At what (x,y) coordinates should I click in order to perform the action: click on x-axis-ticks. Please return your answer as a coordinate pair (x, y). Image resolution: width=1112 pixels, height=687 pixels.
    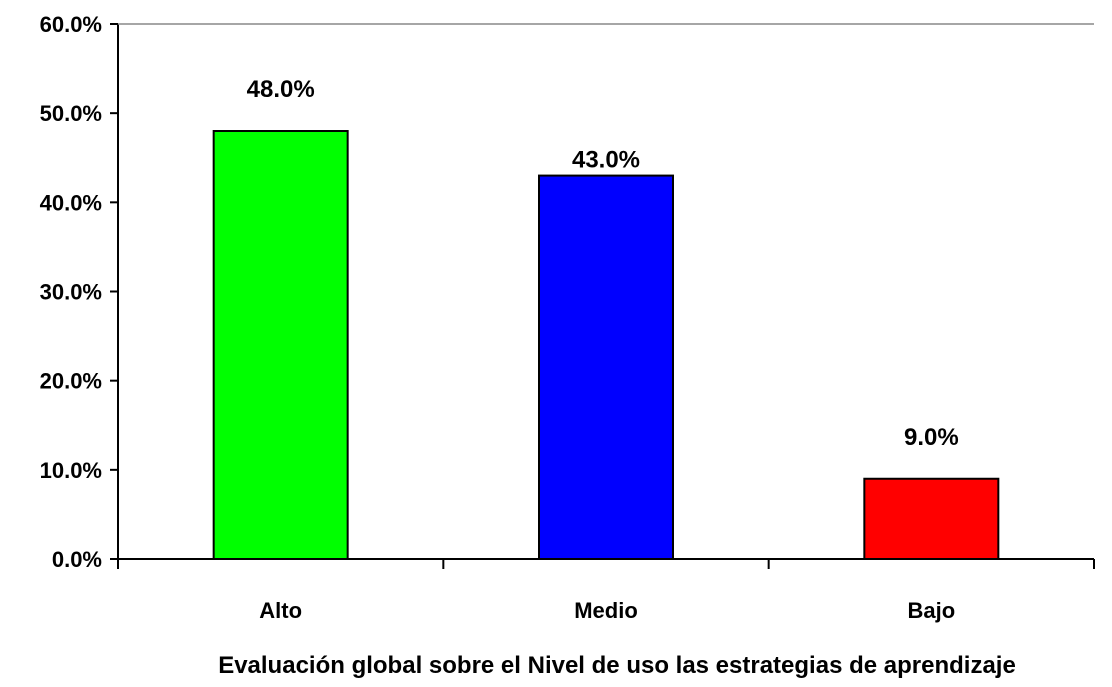
    Looking at the image, I should click on (606, 564).